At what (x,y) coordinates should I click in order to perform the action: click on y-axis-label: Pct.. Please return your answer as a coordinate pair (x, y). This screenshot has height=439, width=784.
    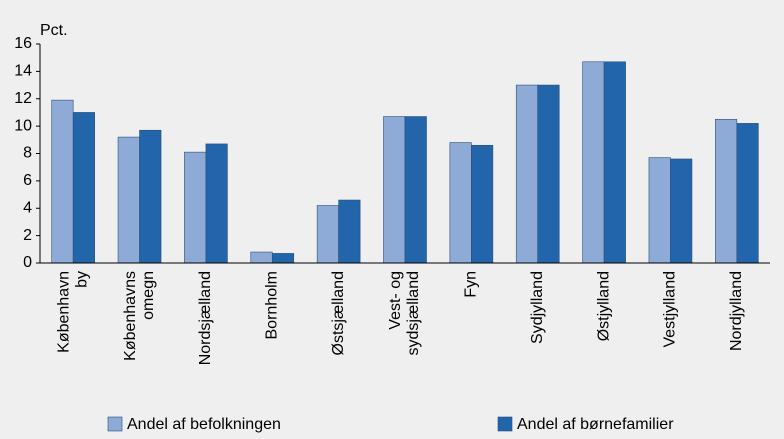
    Looking at the image, I should click on (54, 30).